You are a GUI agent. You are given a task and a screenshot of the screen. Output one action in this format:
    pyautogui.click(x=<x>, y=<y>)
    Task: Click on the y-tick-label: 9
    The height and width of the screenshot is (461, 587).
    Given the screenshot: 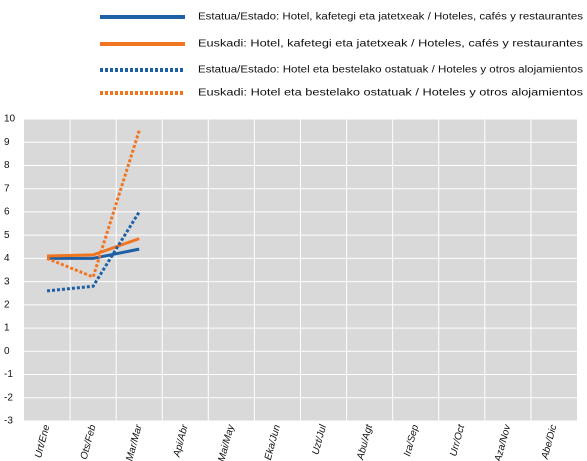 What is the action you would take?
    pyautogui.click(x=7, y=142)
    